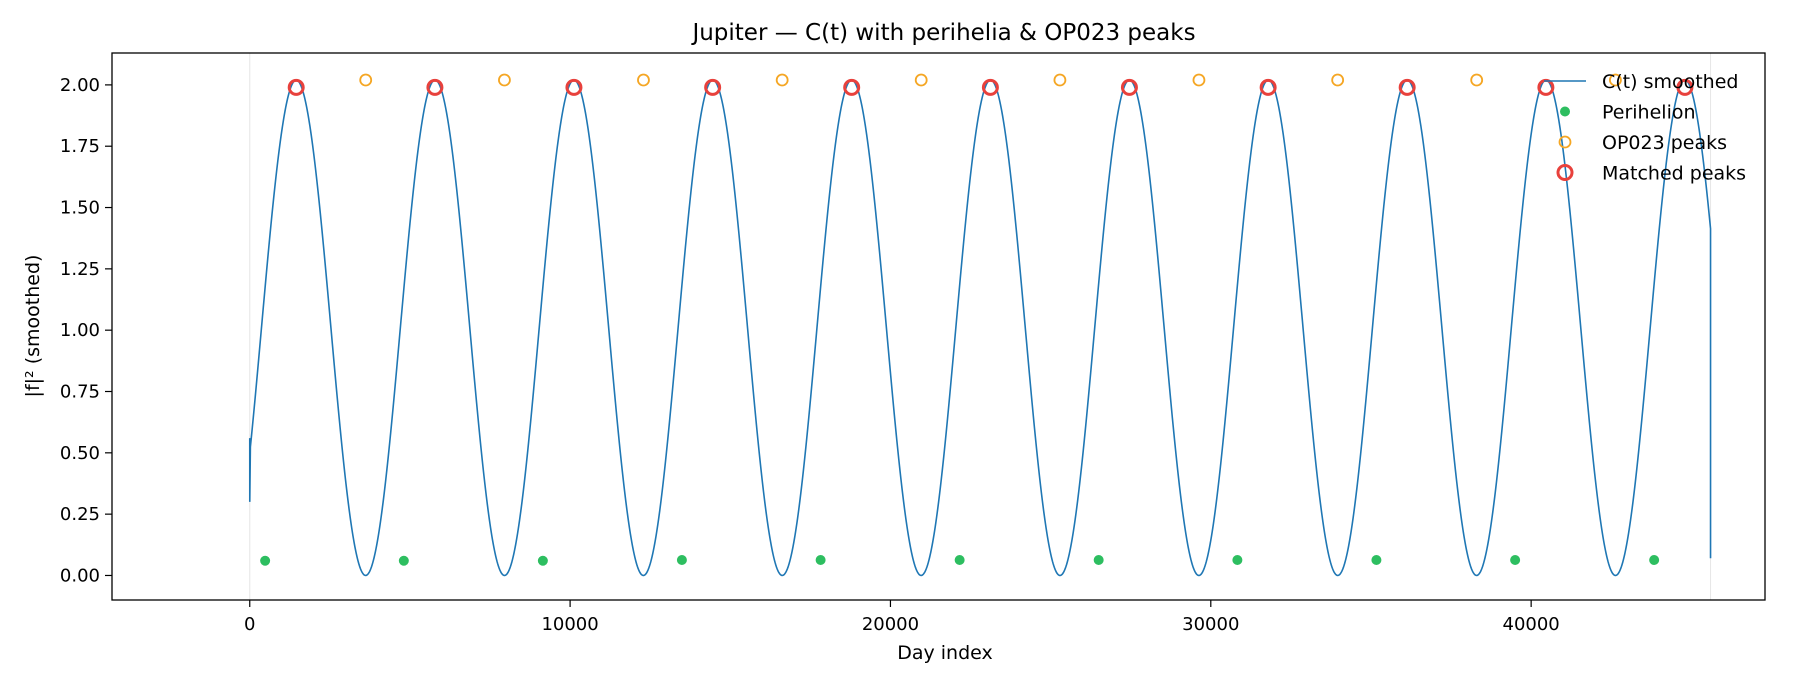 The height and width of the screenshot is (688, 1800). What do you see at coordinates (33, 326) in the screenshot?
I see `y-axis-label: |f|² (smoothed)` at bounding box center [33, 326].